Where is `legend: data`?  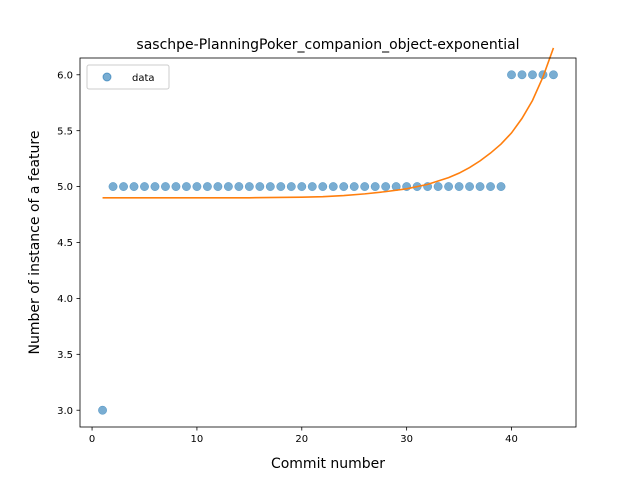 legend: data is located at coordinates (128, 77).